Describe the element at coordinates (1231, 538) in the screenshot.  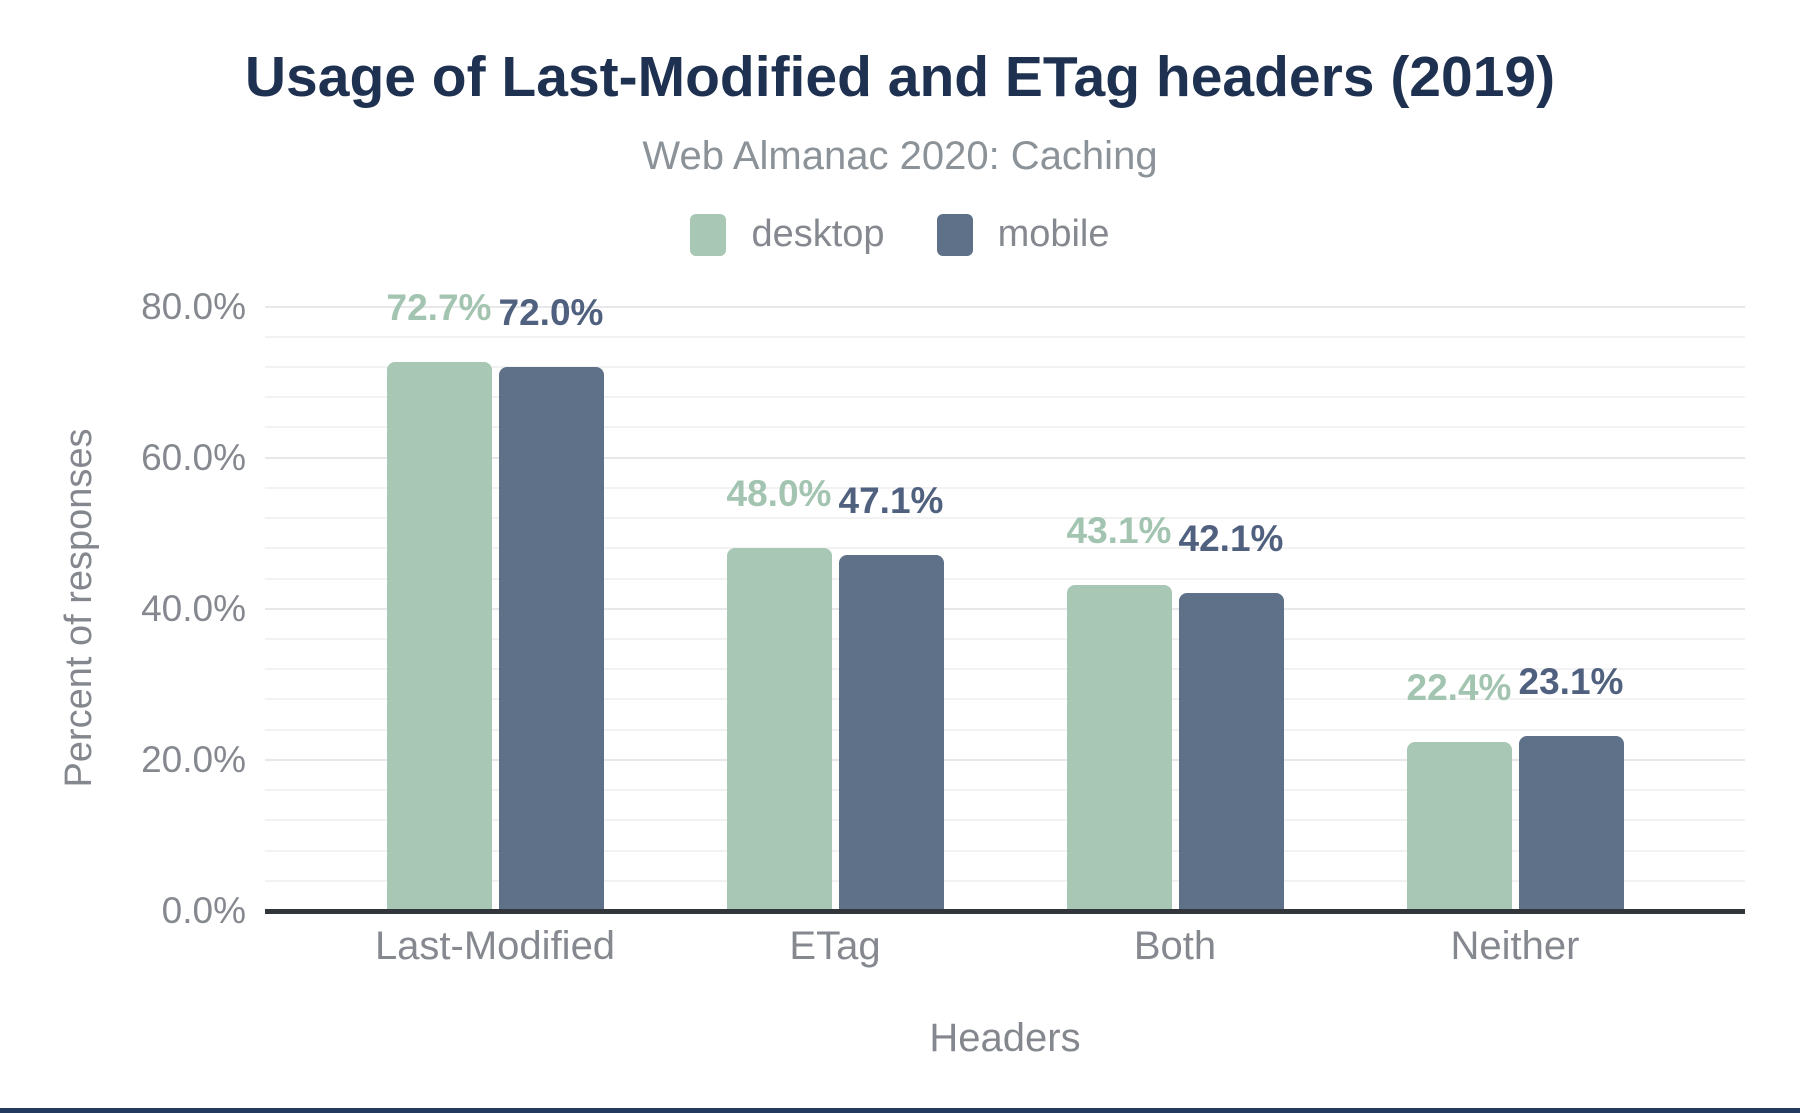
I see `value-label-mobile-both: 42.1%` at that location.